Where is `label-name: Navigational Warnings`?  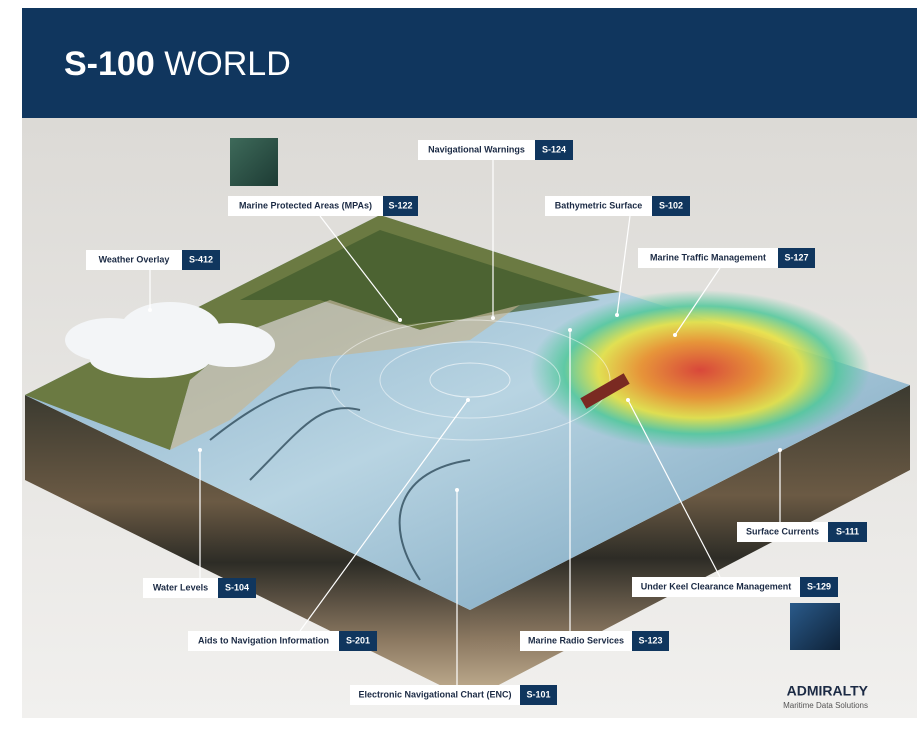
label-name: Navigational Warnings is located at coordinates (476, 149).